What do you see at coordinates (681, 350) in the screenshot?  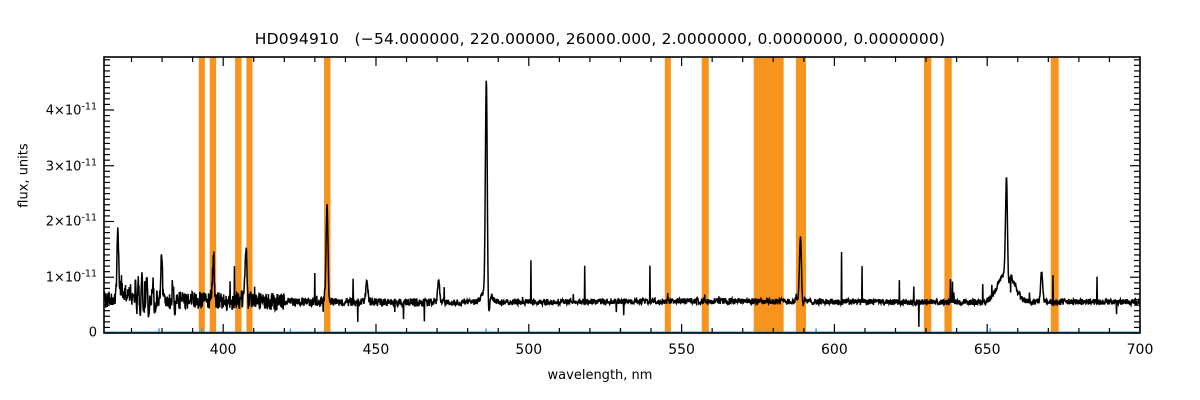 I see `x-tick-label-3: 550` at bounding box center [681, 350].